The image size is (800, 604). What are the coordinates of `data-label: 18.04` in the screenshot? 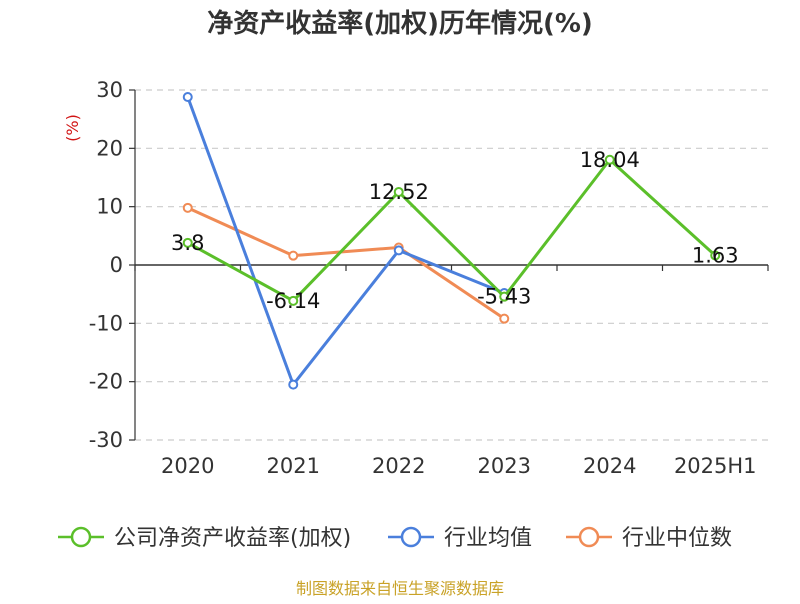 It's located at (610, 160).